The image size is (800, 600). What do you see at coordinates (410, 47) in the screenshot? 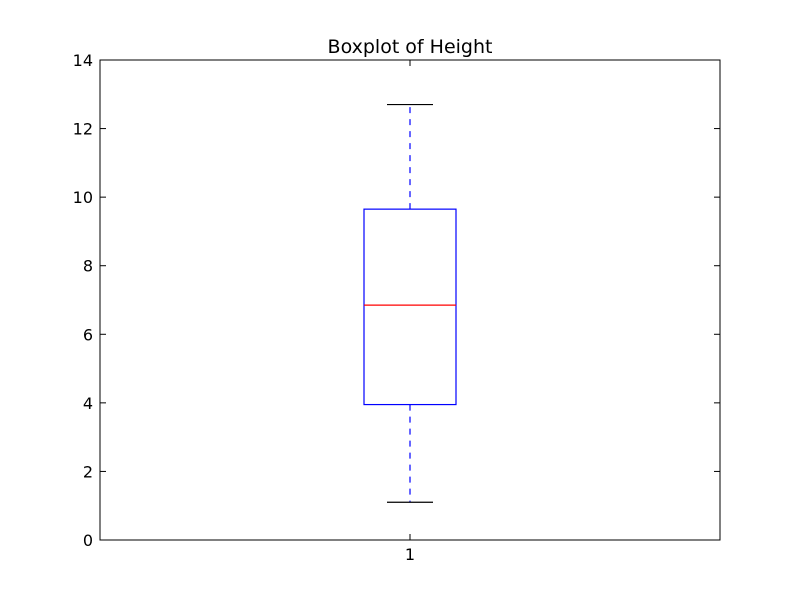
I see `chart-title: Boxplot of Height` at bounding box center [410, 47].